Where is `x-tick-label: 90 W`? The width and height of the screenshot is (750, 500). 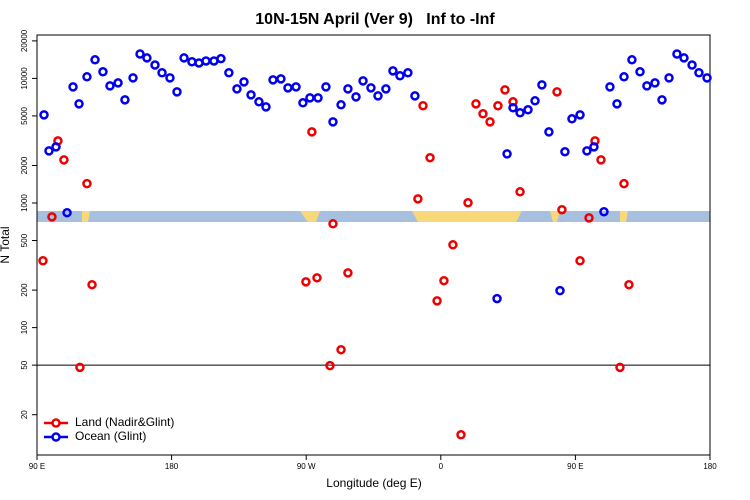
x-tick-label: 90 W is located at coordinates (306, 466).